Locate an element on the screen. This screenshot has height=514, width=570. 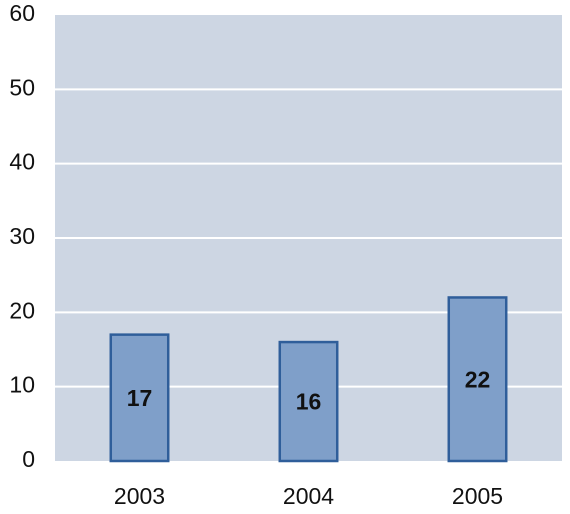
y-tick-label: 30 is located at coordinates (22, 236).